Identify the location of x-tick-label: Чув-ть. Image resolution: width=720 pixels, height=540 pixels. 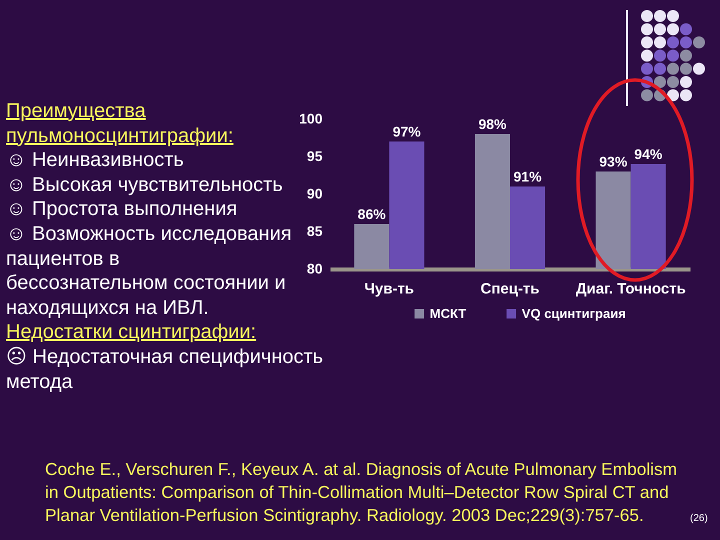
(389, 289).